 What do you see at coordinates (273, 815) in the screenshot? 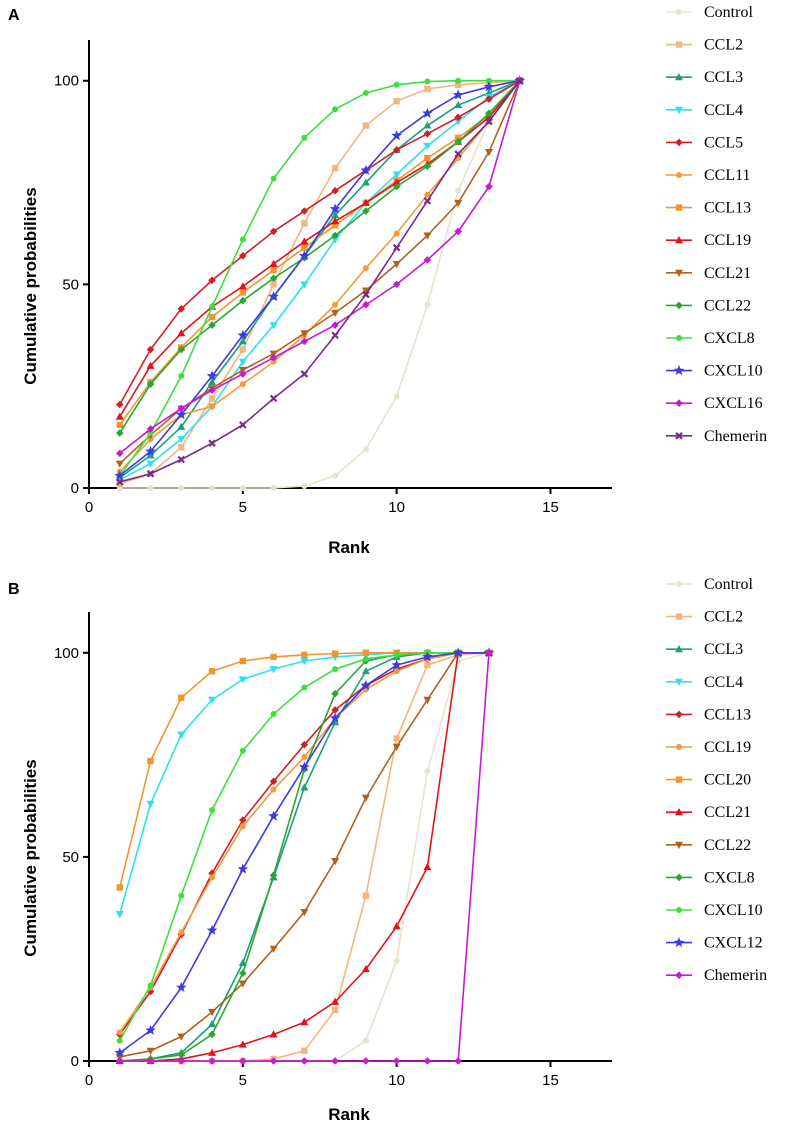
I see `data-point-cxcl12` at bounding box center [273, 815].